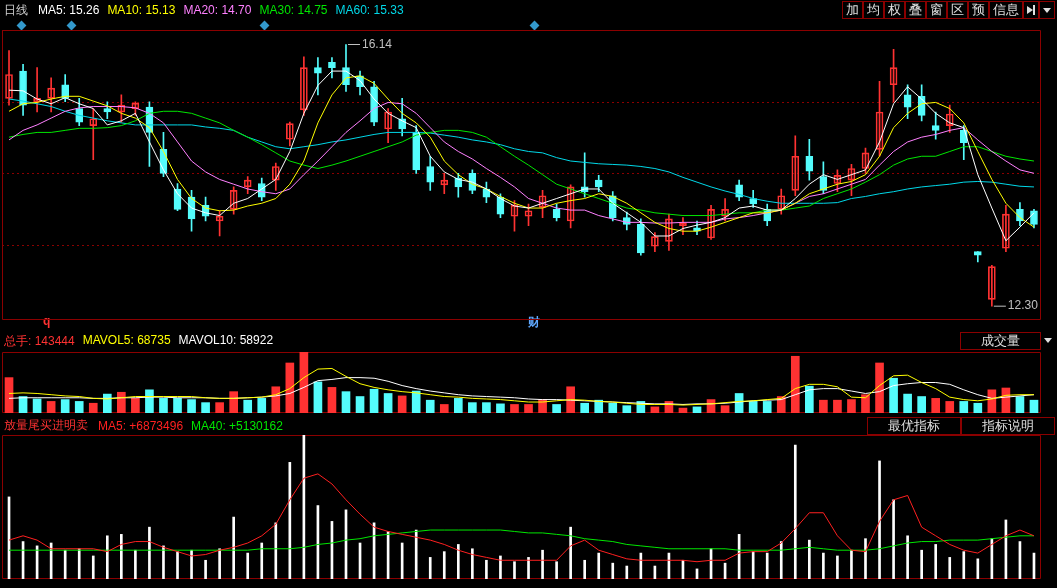 The image size is (1057, 588). I want to click on text: 权, so click(894, 10).